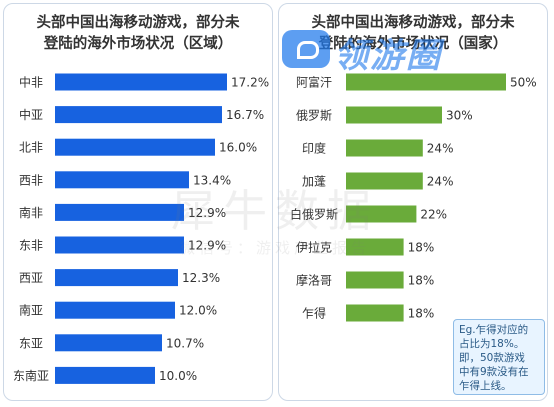 Image resolution: width=554 pixels, height=407 pixels. Describe the element at coordinates (31, 278) in the screenshot. I see `category-label: 西亚` at that location.